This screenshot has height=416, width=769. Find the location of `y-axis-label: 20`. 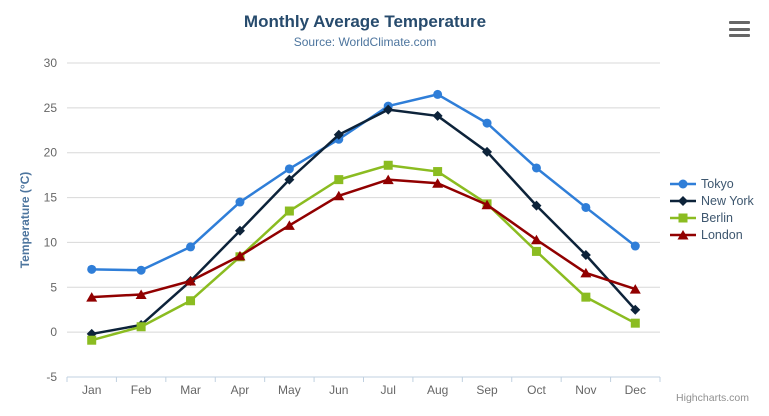

y-axis-label: 20 is located at coordinates (51, 153).